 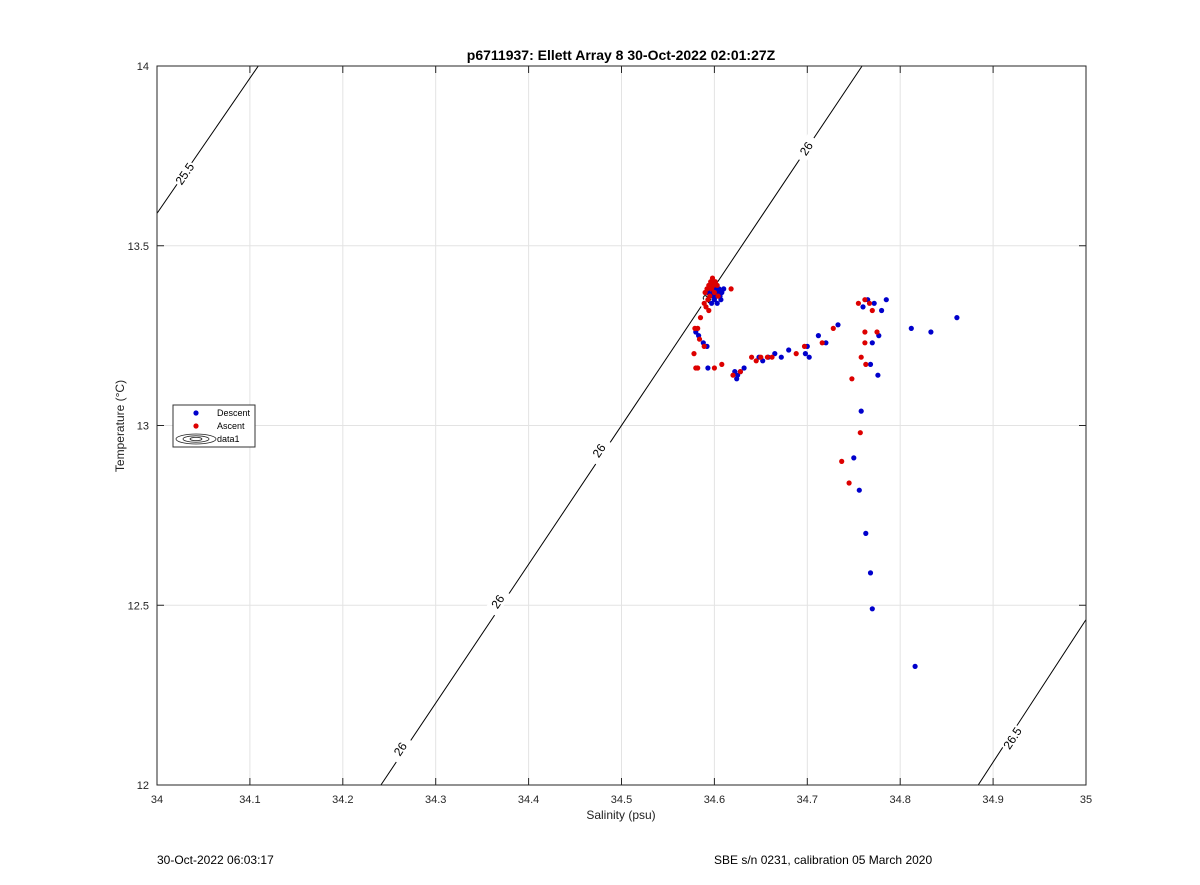 I want to click on y-axis-label: Temperature (°C), so click(x=120, y=426).